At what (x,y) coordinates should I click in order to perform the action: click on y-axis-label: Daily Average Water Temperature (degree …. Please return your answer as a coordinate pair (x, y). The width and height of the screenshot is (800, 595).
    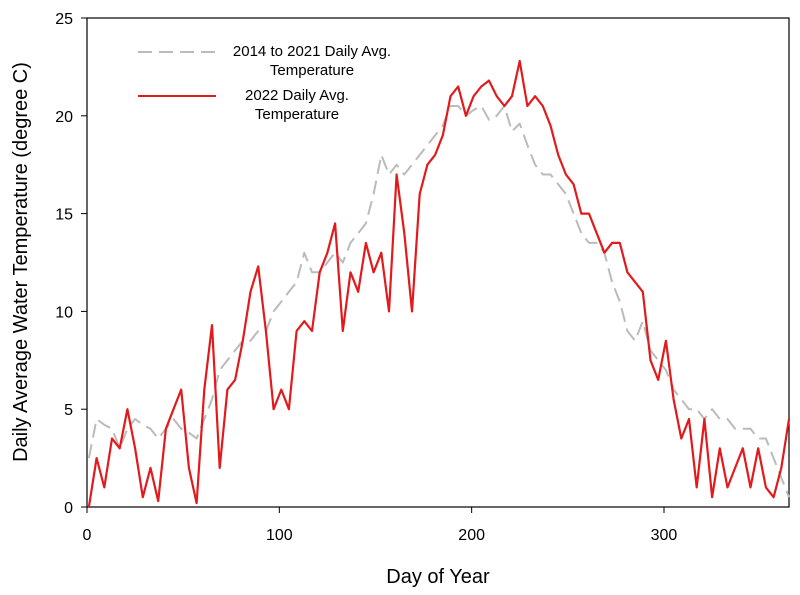
    Looking at the image, I should click on (21, 262).